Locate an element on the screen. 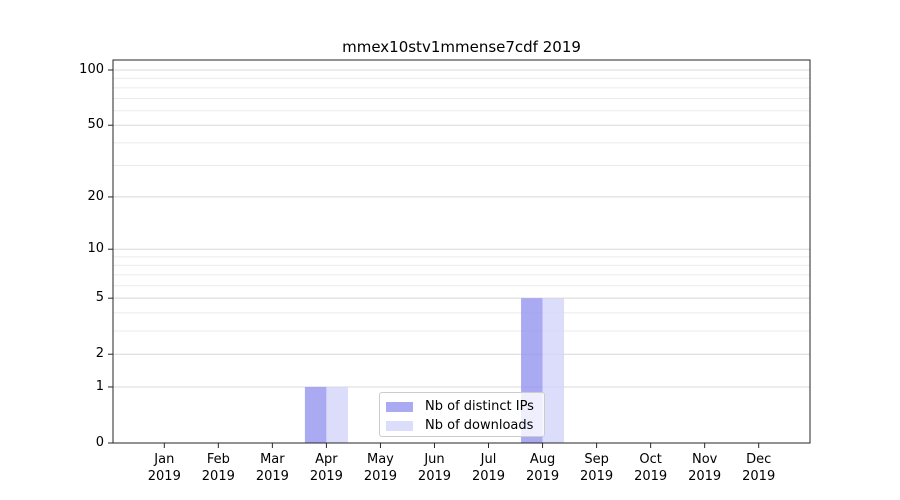 The width and height of the screenshot is (900, 500). chart-title: mmex10stv1mmense7cdf 2019 is located at coordinates (461, 47).